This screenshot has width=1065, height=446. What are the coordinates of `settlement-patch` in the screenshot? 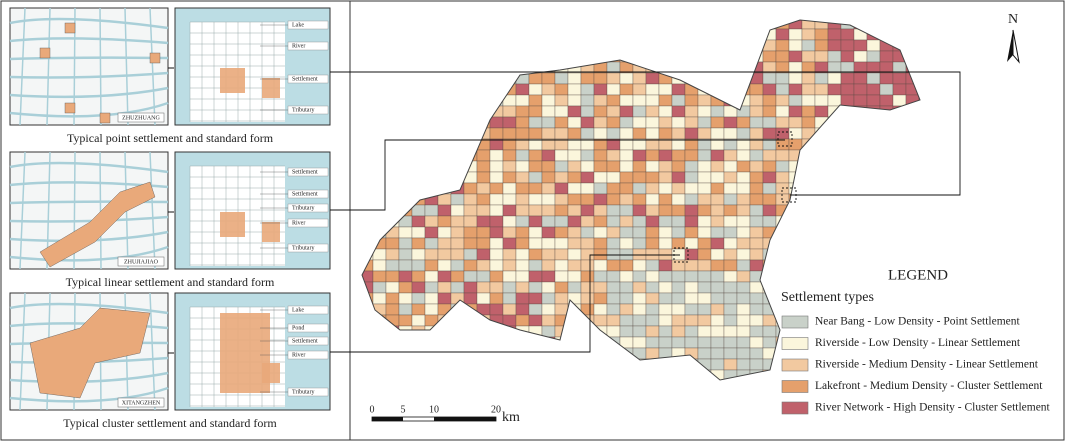 It's located at (70, 108).